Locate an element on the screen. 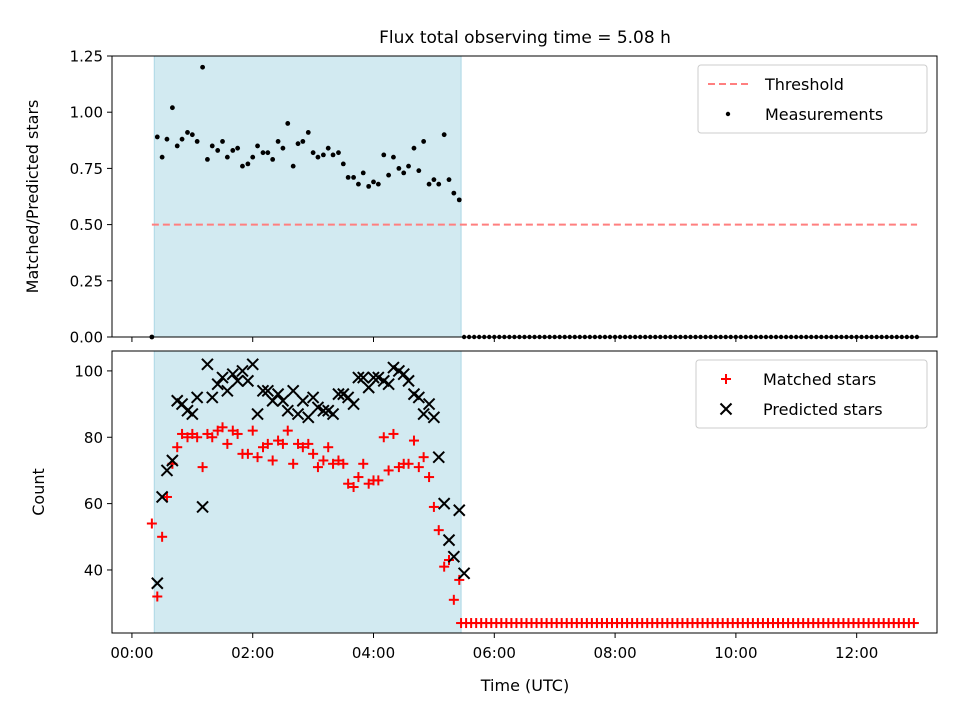  legend-measurement-swatch is located at coordinates (728, 114).